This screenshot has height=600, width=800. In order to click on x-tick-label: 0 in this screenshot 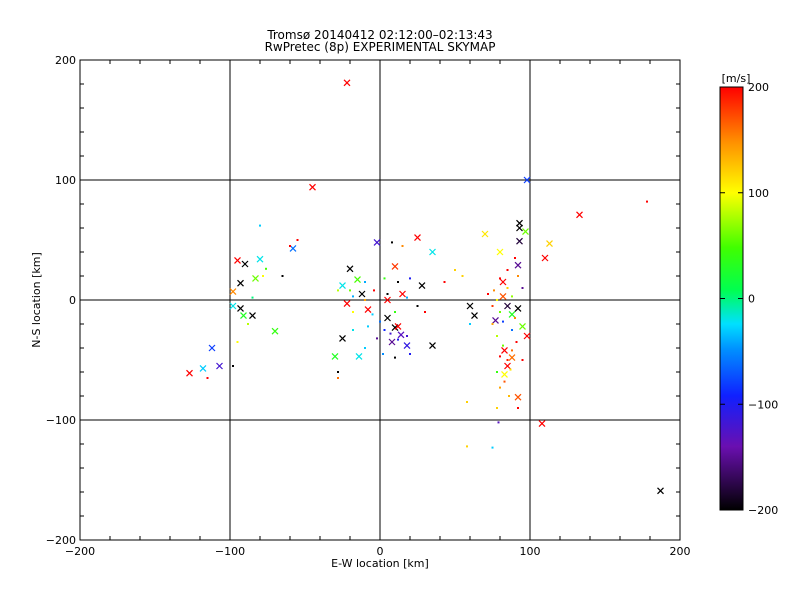, I will do `click(380, 551)`.